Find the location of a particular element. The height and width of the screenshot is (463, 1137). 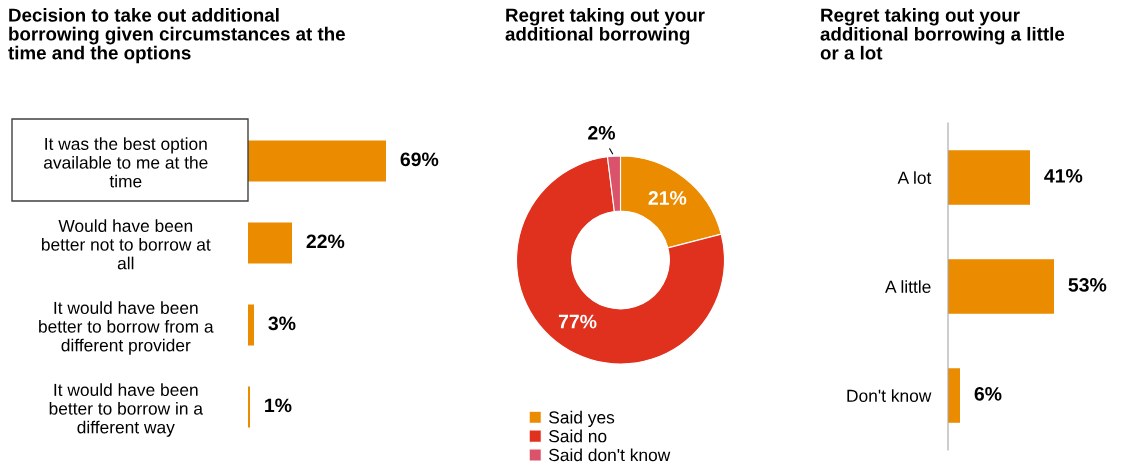

data-label: 6% is located at coordinates (988, 393).